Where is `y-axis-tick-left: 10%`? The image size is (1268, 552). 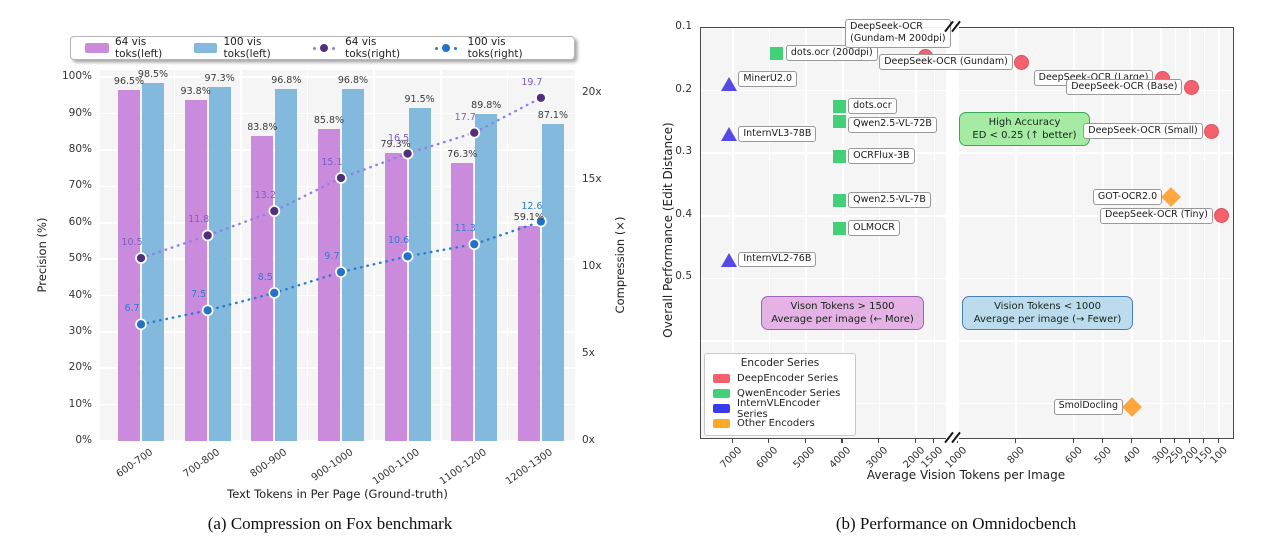
y-axis-tick-left: 10% is located at coordinates (80, 403).